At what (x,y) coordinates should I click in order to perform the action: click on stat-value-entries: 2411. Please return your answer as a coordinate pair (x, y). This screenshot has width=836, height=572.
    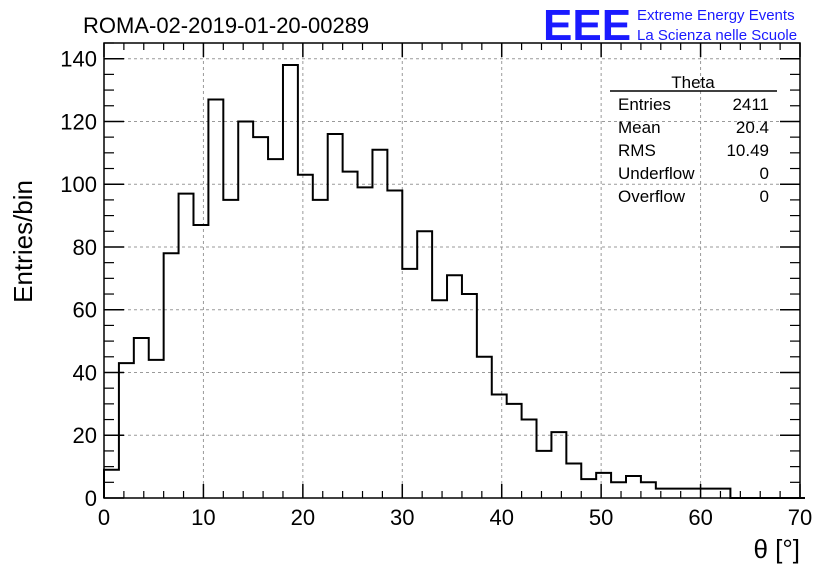
    Looking at the image, I should click on (750, 104).